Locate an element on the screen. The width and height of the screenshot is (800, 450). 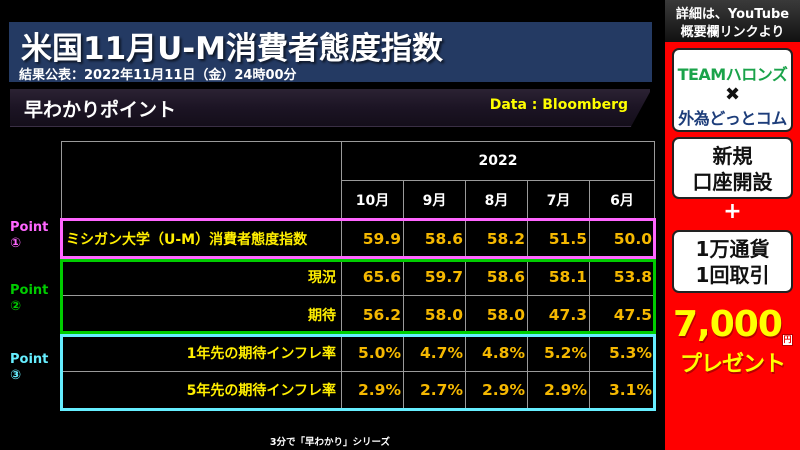
yen-badge: 円 is located at coordinates (787, 340).